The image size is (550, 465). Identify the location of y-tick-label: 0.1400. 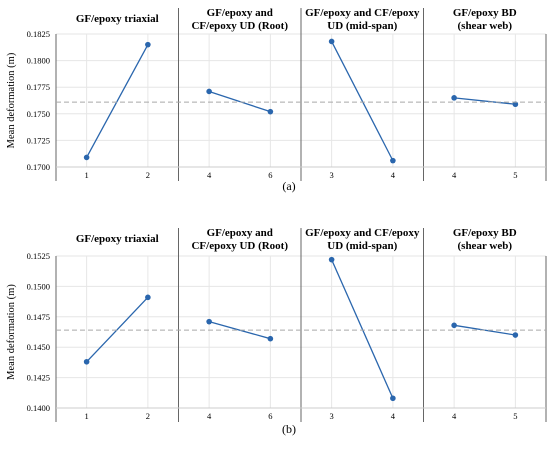
(38, 408).